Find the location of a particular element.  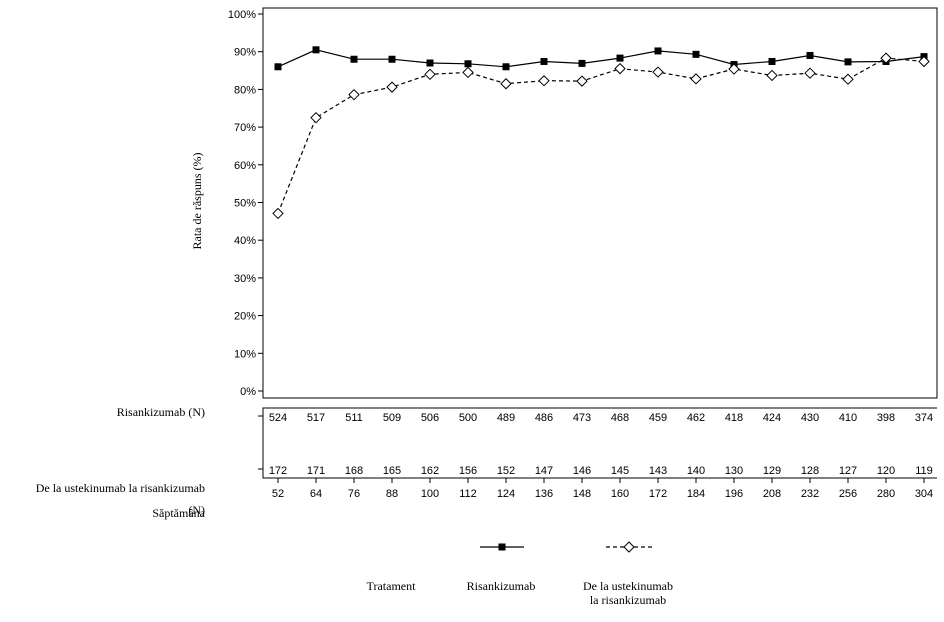

x-tick-label: 280 is located at coordinates (886, 494).